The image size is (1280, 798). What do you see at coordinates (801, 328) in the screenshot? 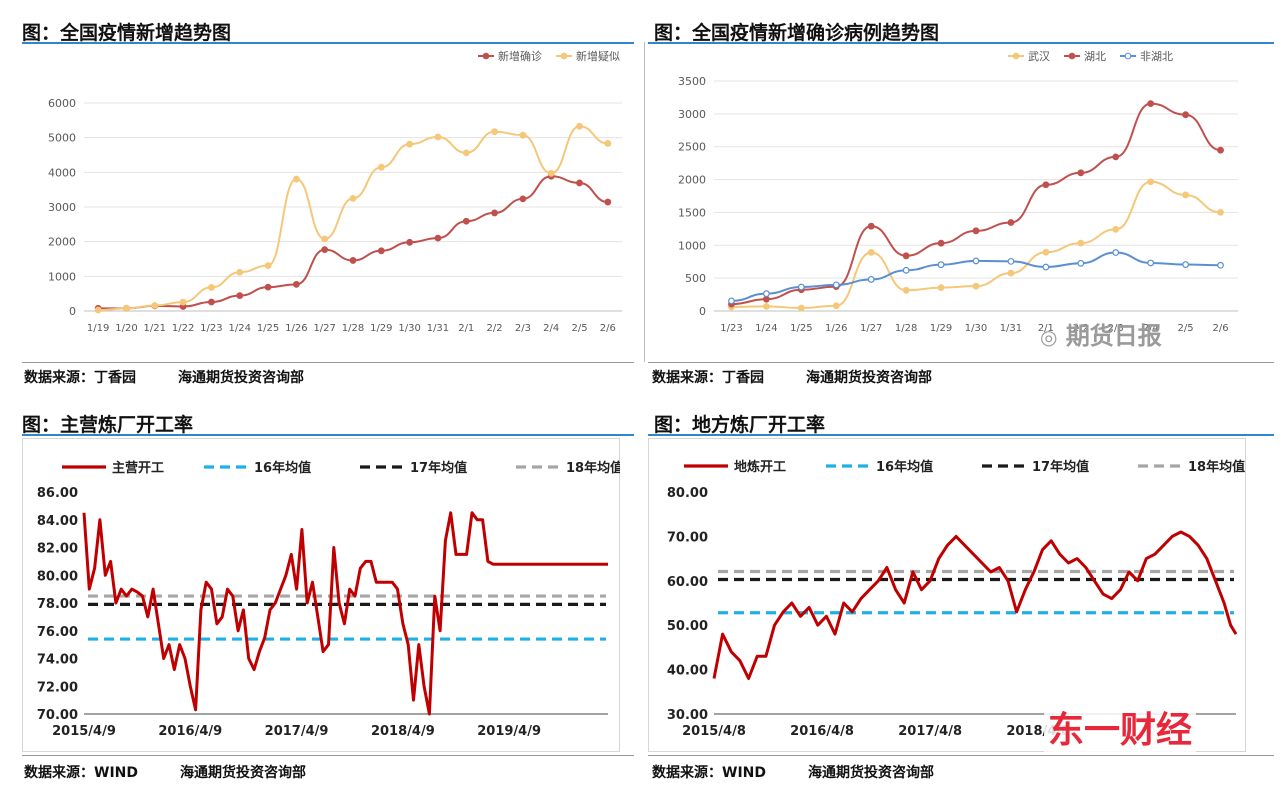
I see `x-tick-label: 1/25` at bounding box center [801, 328].